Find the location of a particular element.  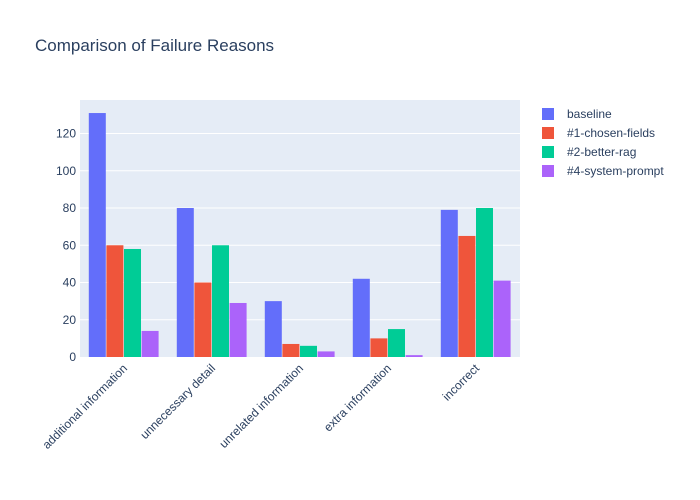

legend-item: #4-system-prompt is located at coordinates (603, 171).